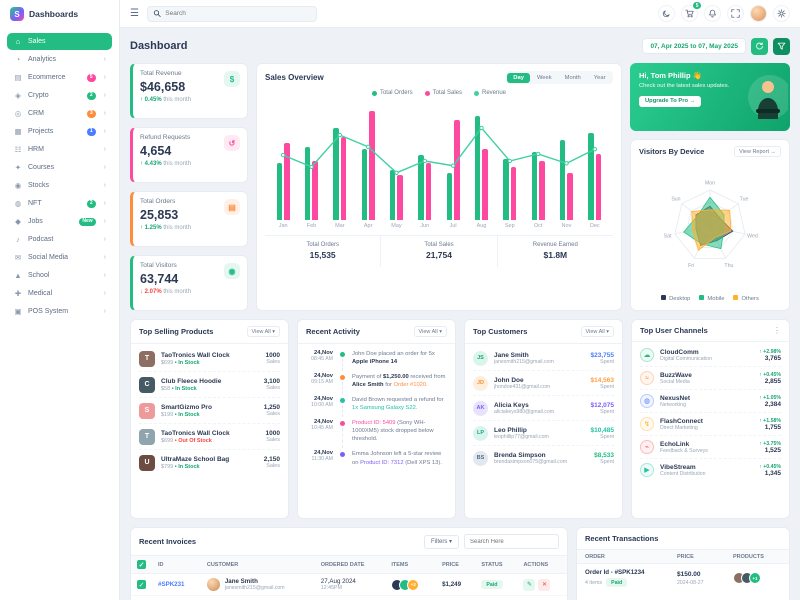  Describe the element at coordinates (238, 13) in the screenshot. I see `search-input` at that location.